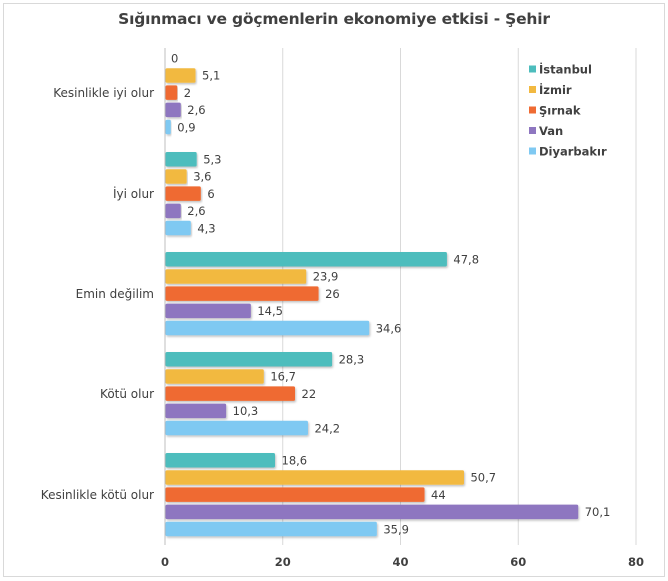  Describe the element at coordinates (127, 394) in the screenshot. I see `category-label: Kötü olur` at that location.